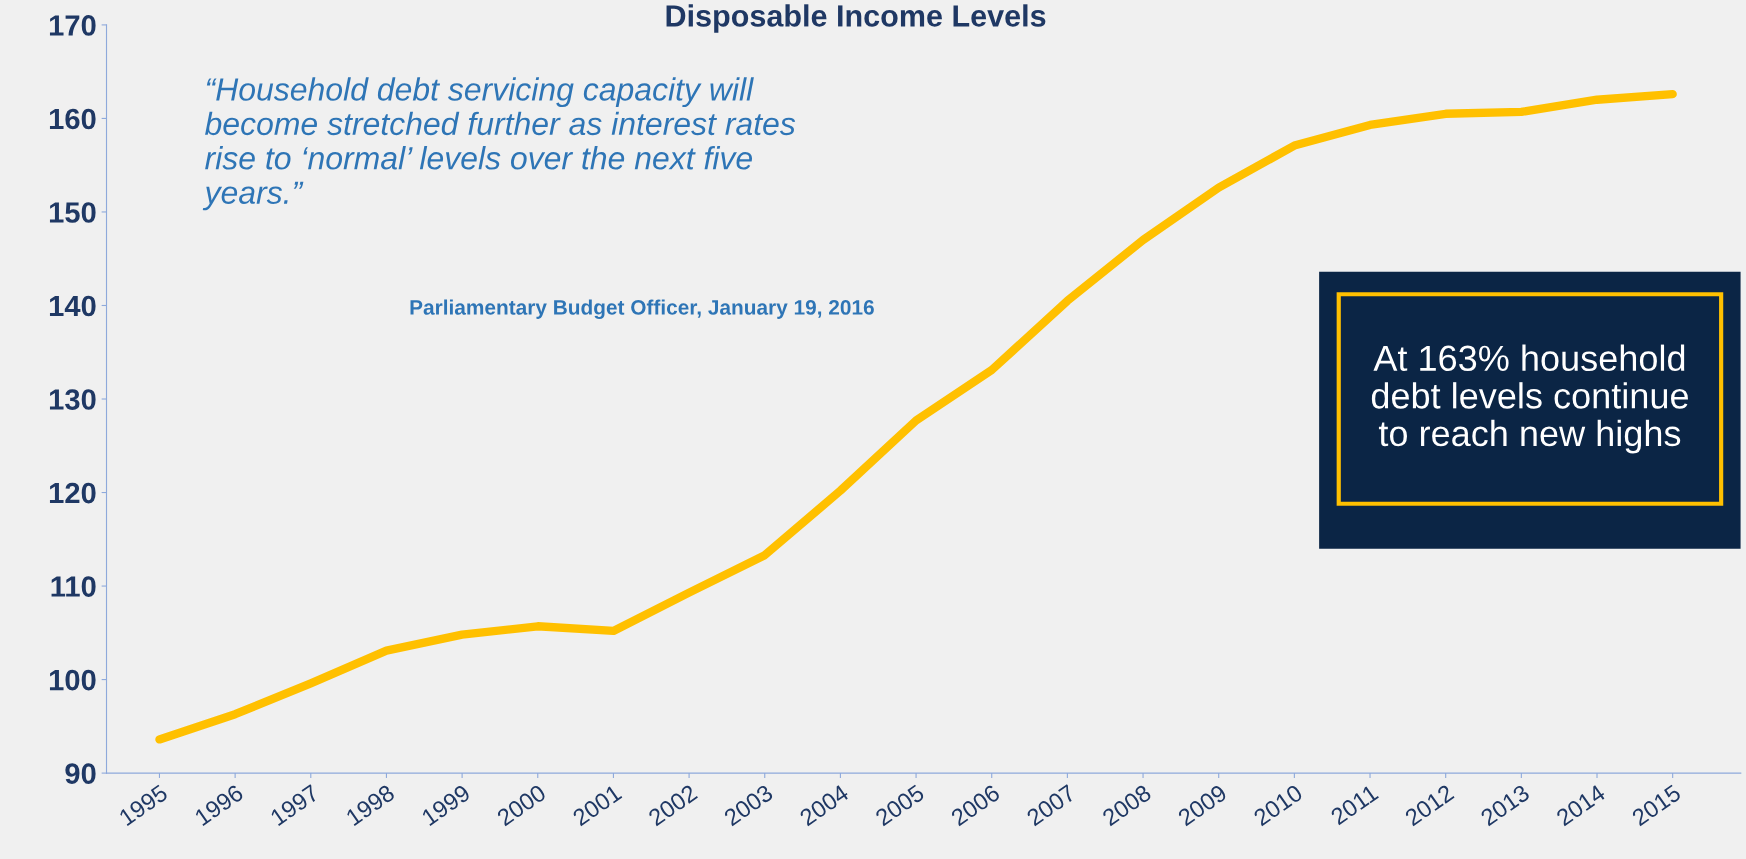  I want to click on x-tick-label: 2011, so click(1354, 804).